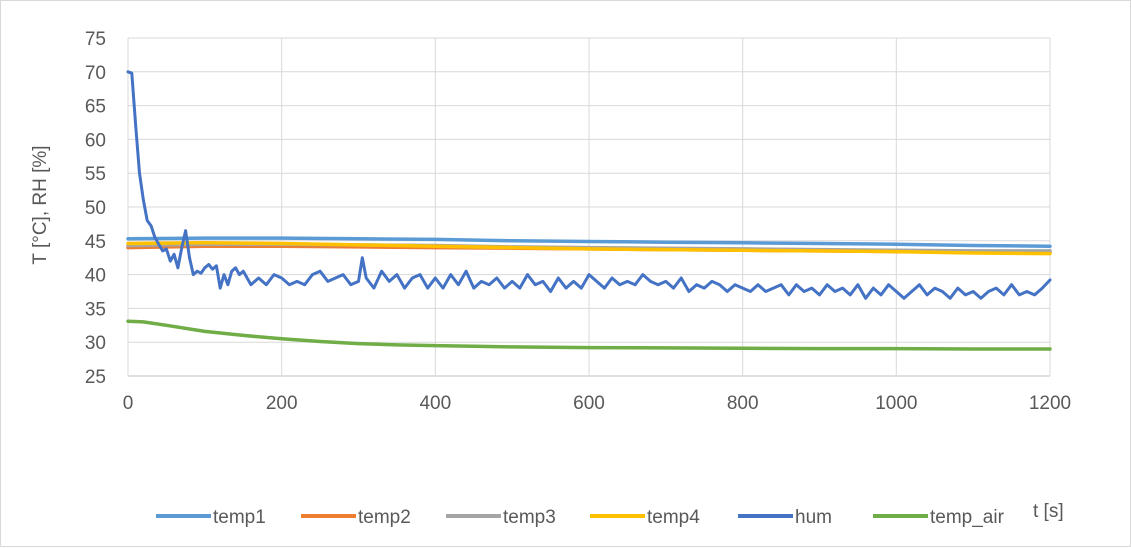 The image size is (1131, 548). Describe the element at coordinates (211, 517) in the screenshot. I see `legend-item-temp1: temp1` at that location.